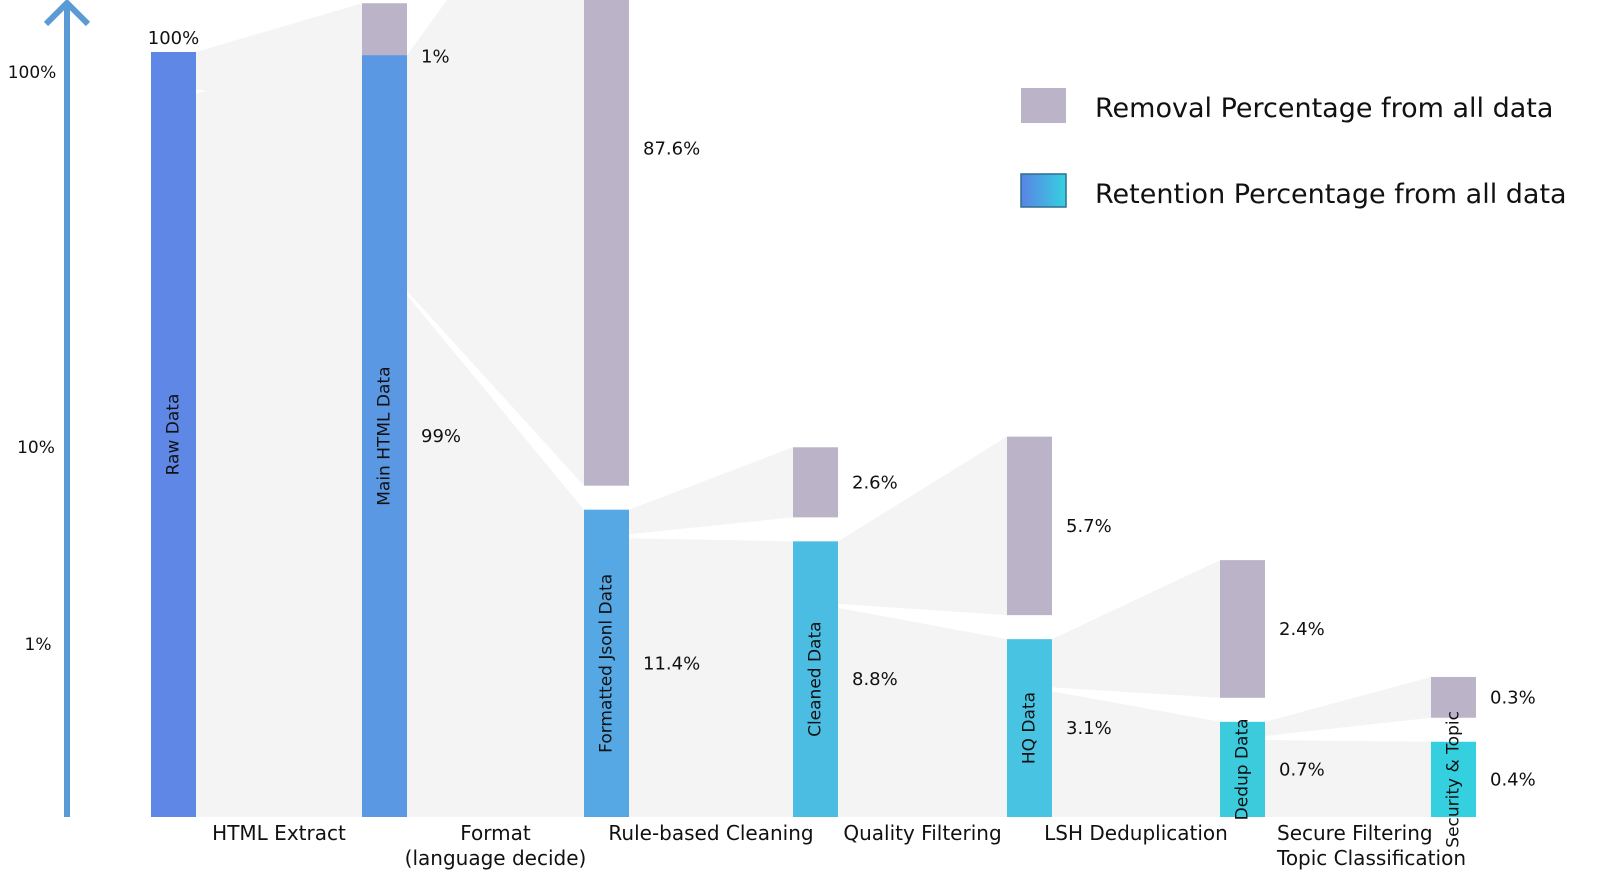  Describe the element at coordinates (671, 149) in the screenshot. I see `removal-value-label: 87.6%` at that location.